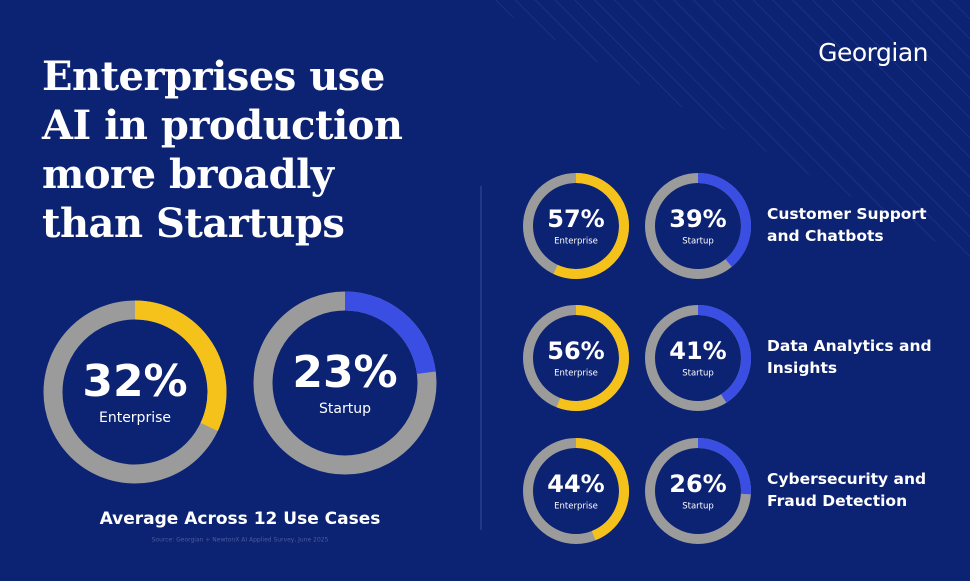 This screenshot has width=970, height=581. What do you see at coordinates (575, 484) in the screenshot?
I see `donut-value-label: 44%` at bounding box center [575, 484].